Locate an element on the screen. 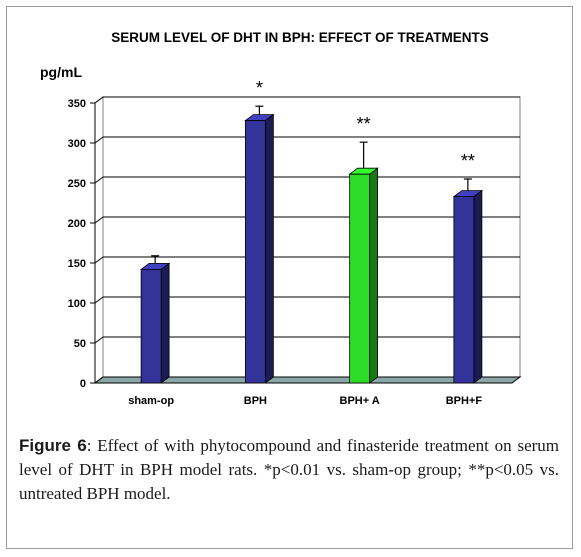  y-tick-label: 100 is located at coordinates (77, 304).